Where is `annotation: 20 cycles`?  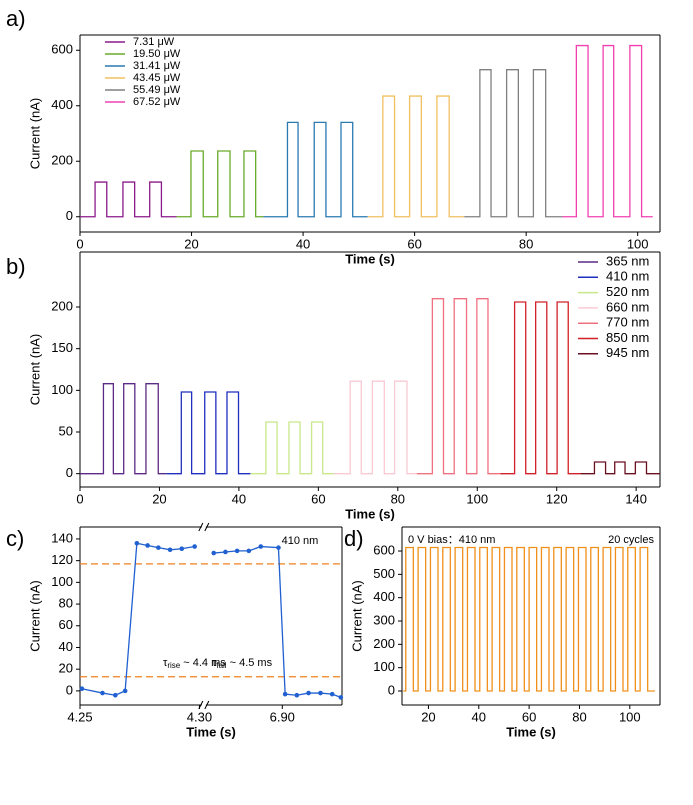 annotation: 20 cycles is located at coordinates (631, 540).